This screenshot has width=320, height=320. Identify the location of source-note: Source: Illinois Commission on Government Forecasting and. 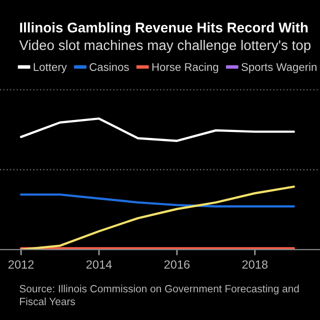
(159, 289).